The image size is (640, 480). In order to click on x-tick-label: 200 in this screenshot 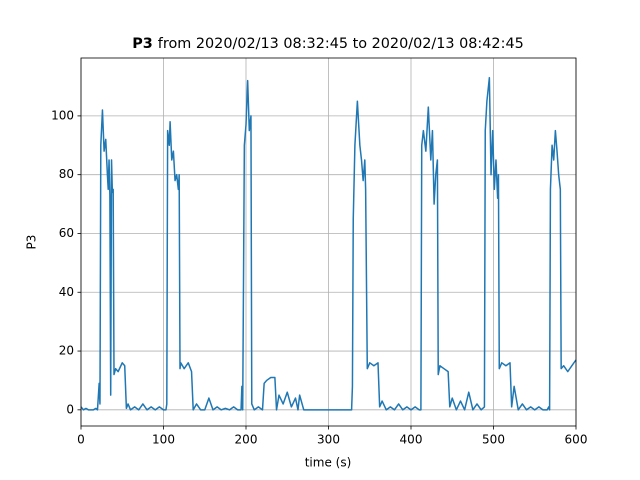, I will do `click(246, 440)`.